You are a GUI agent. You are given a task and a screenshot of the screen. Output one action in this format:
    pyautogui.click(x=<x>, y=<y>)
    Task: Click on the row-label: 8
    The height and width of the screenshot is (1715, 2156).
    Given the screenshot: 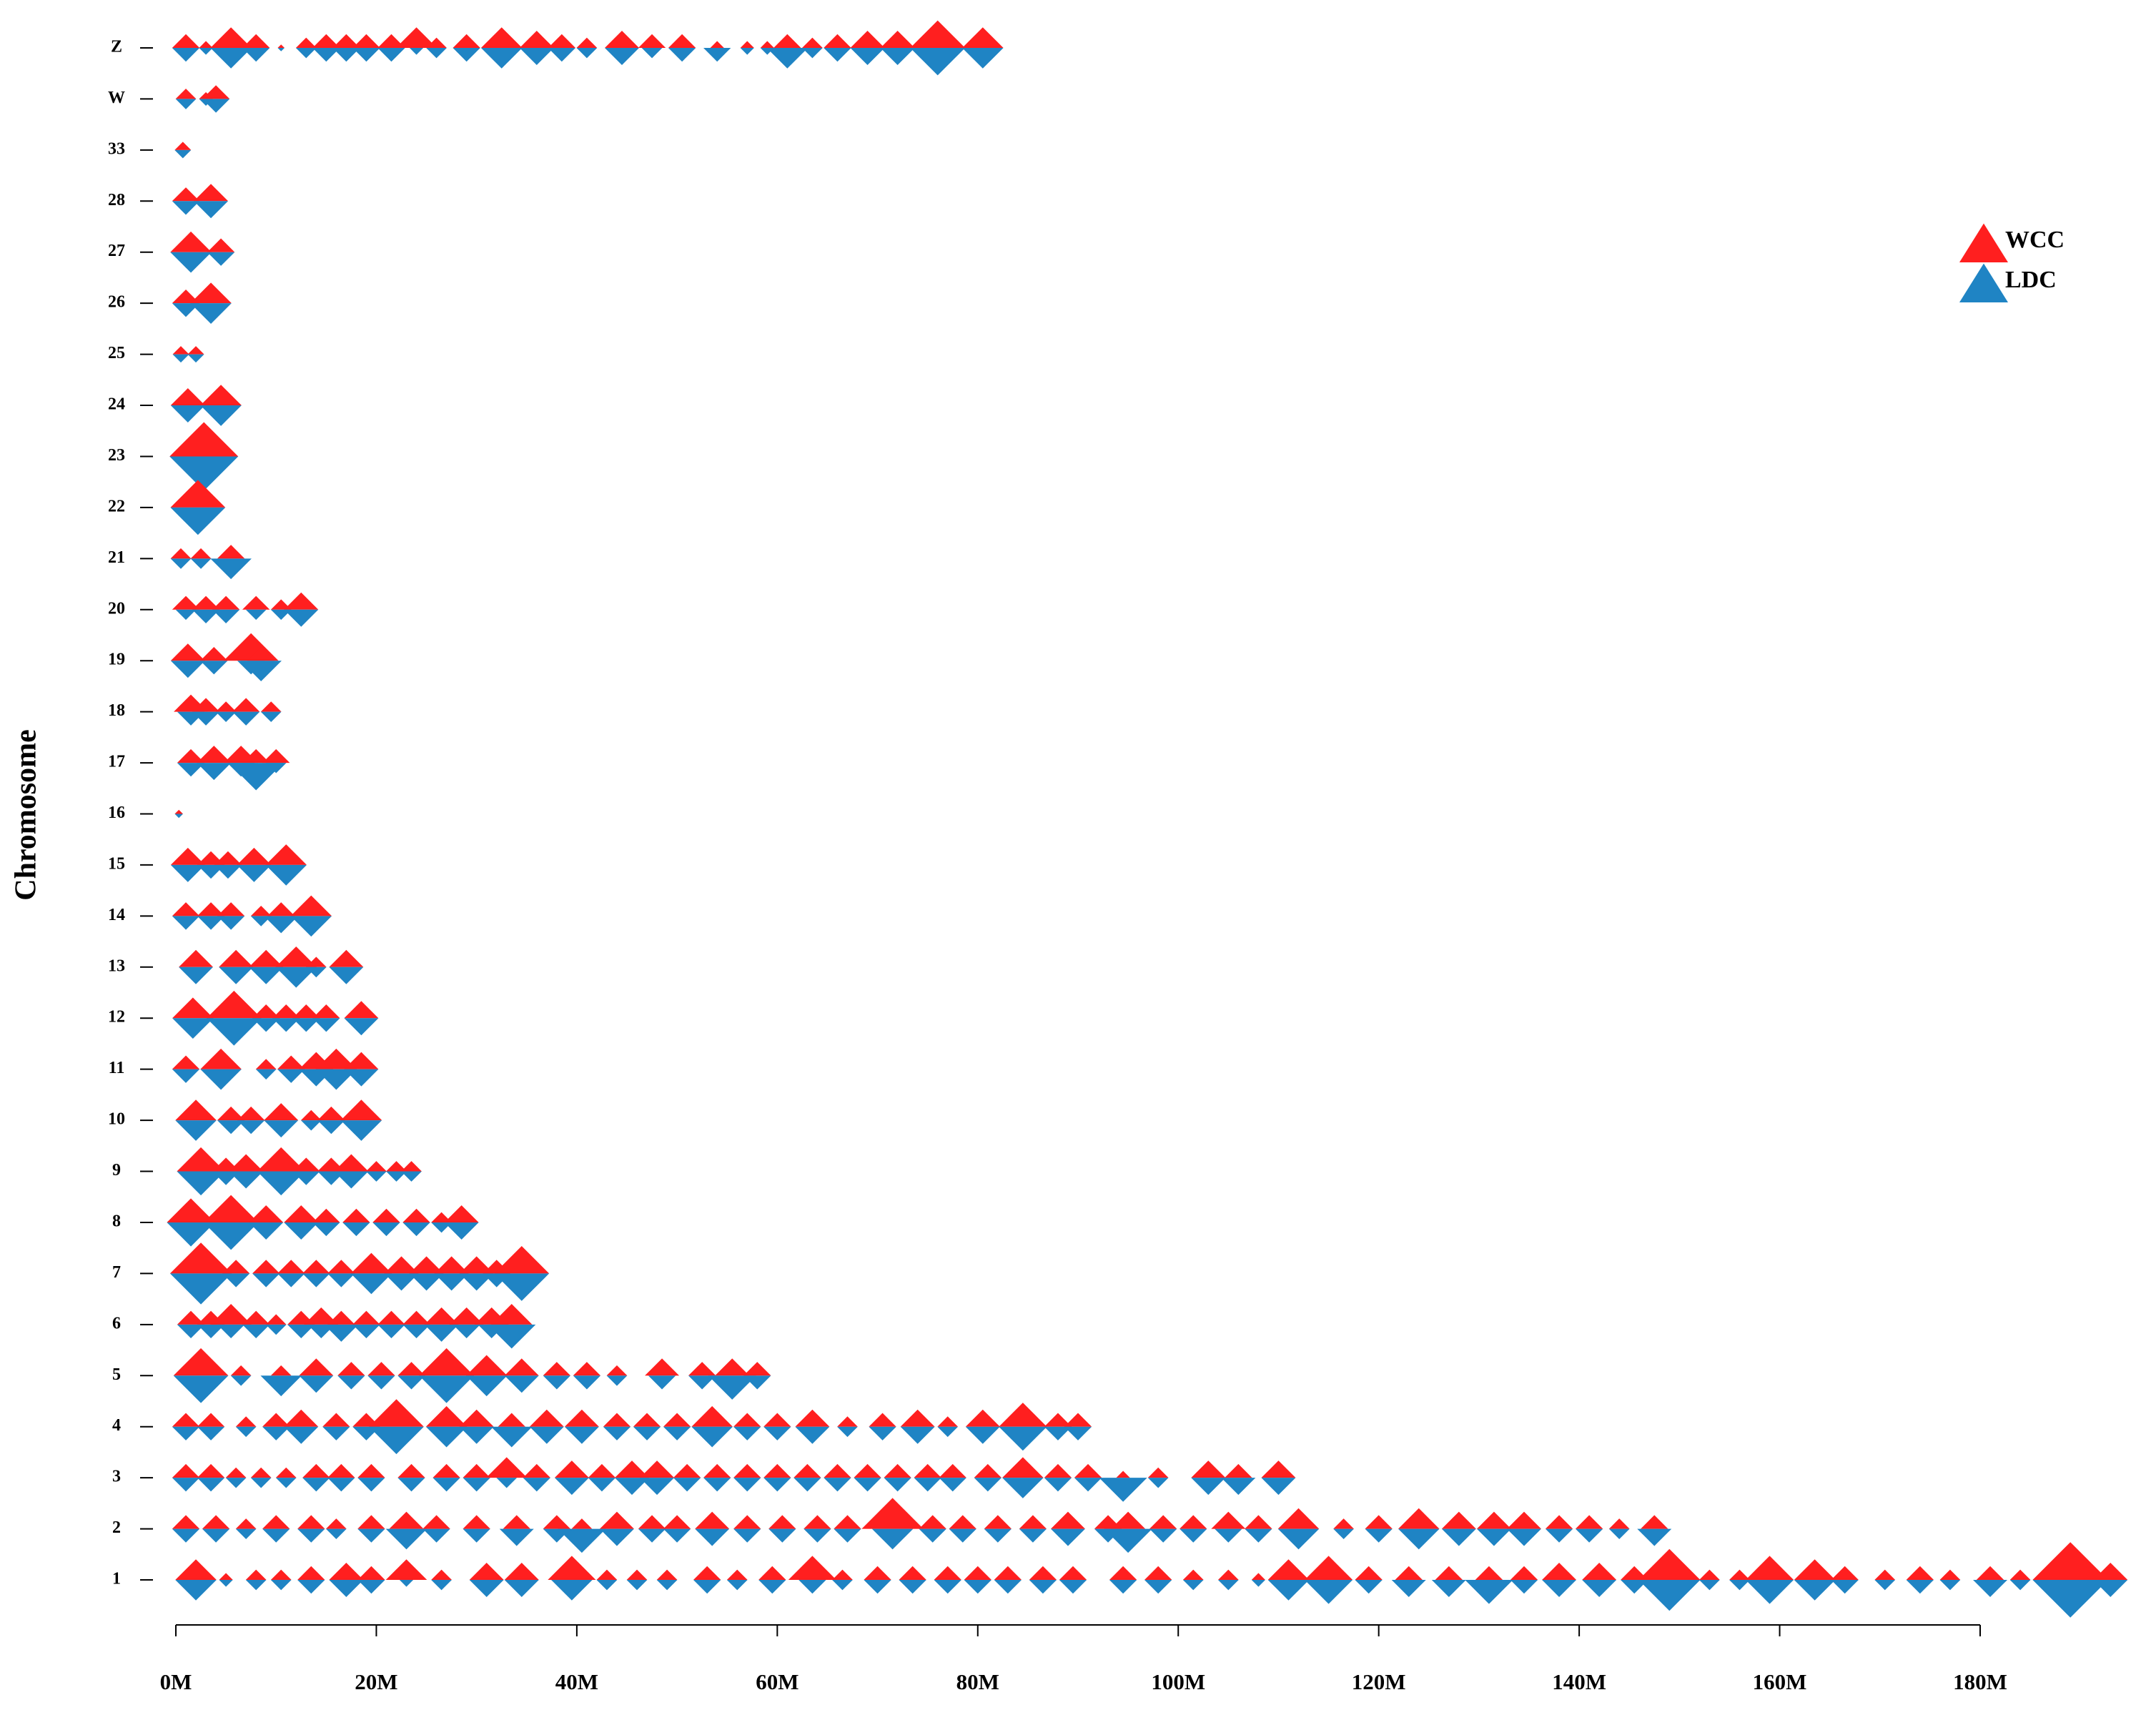 What is the action you would take?
    pyautogui.click(x=116, y=1221)
    